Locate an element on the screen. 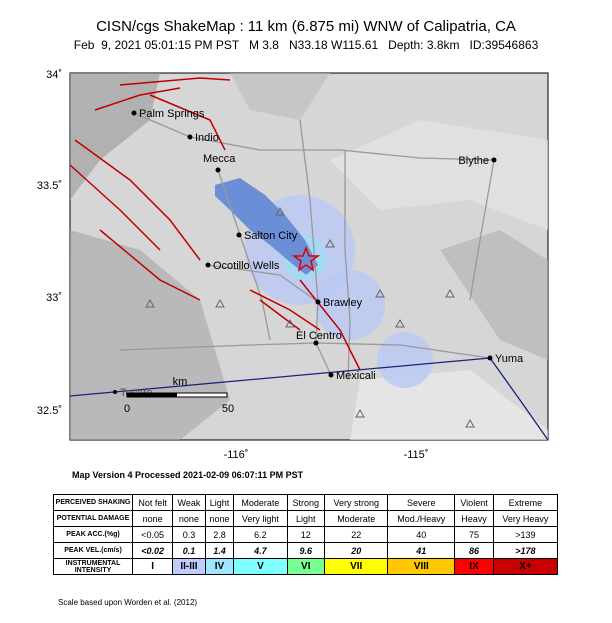  legend-cell: 0.3 is located at coordinates (189, 534).